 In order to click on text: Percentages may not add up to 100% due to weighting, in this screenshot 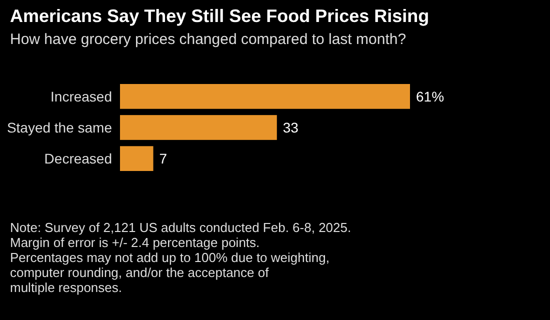, I will do `click(170, 257)`.